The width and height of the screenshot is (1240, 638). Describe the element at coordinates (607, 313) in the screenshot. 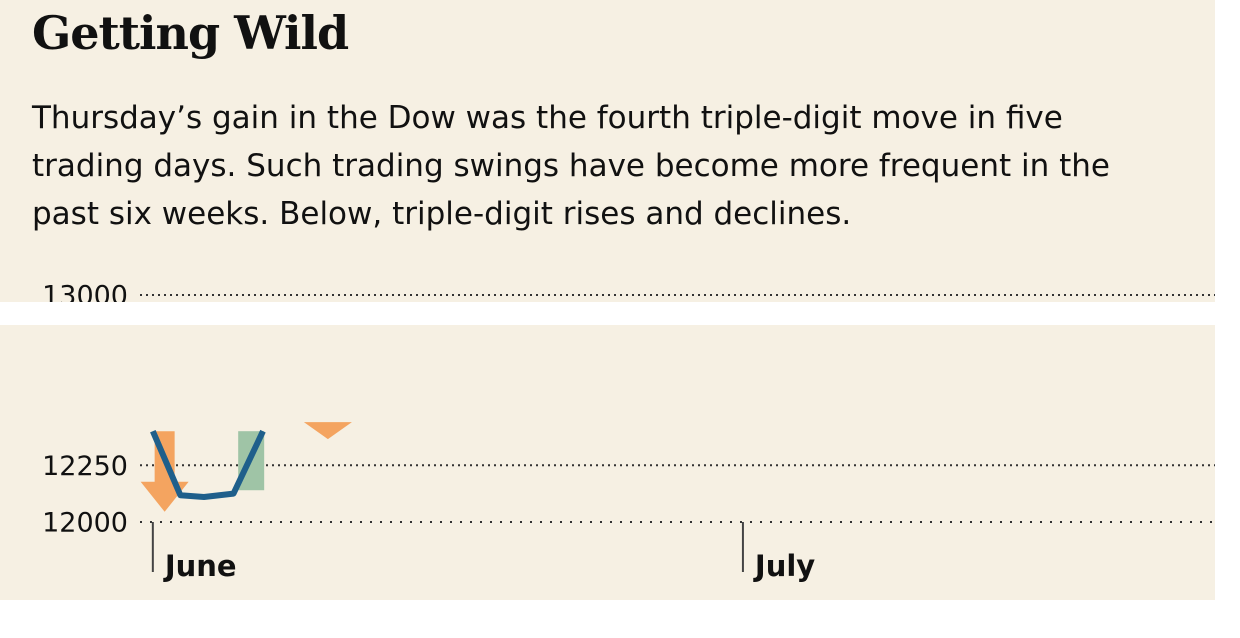

I see `splice-band` at that location.